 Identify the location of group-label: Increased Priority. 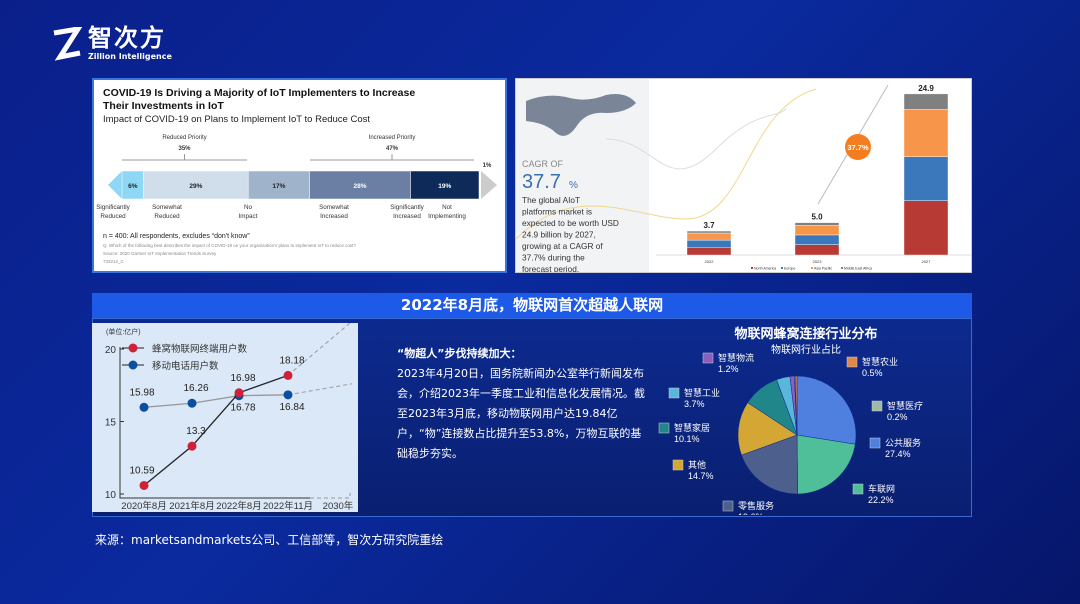
(392, 138).